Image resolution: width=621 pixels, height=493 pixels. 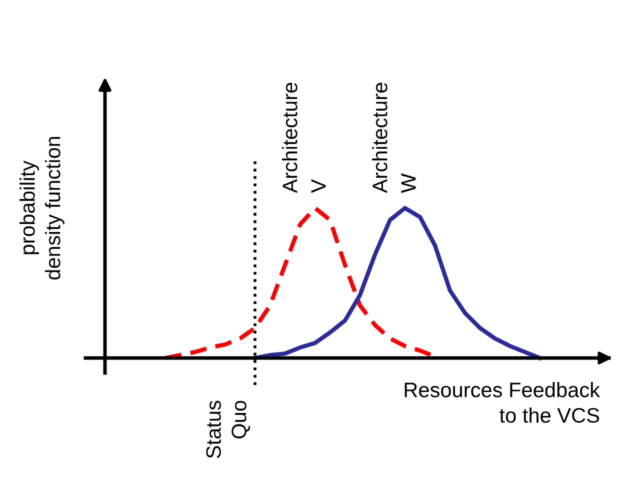 What do you see at coordinates (502, 402) in the screenshot?
I see `x-axis-title: Resources Feedback to the VCS` at bounding box center [502, 402].